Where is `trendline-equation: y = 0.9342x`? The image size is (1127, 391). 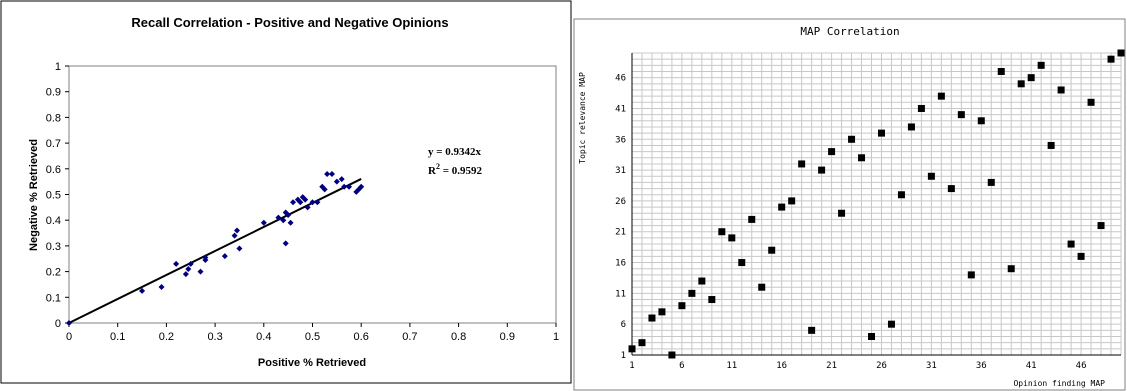 trendline-equation: y = 0.9342x is located at coordinates (455, 152).